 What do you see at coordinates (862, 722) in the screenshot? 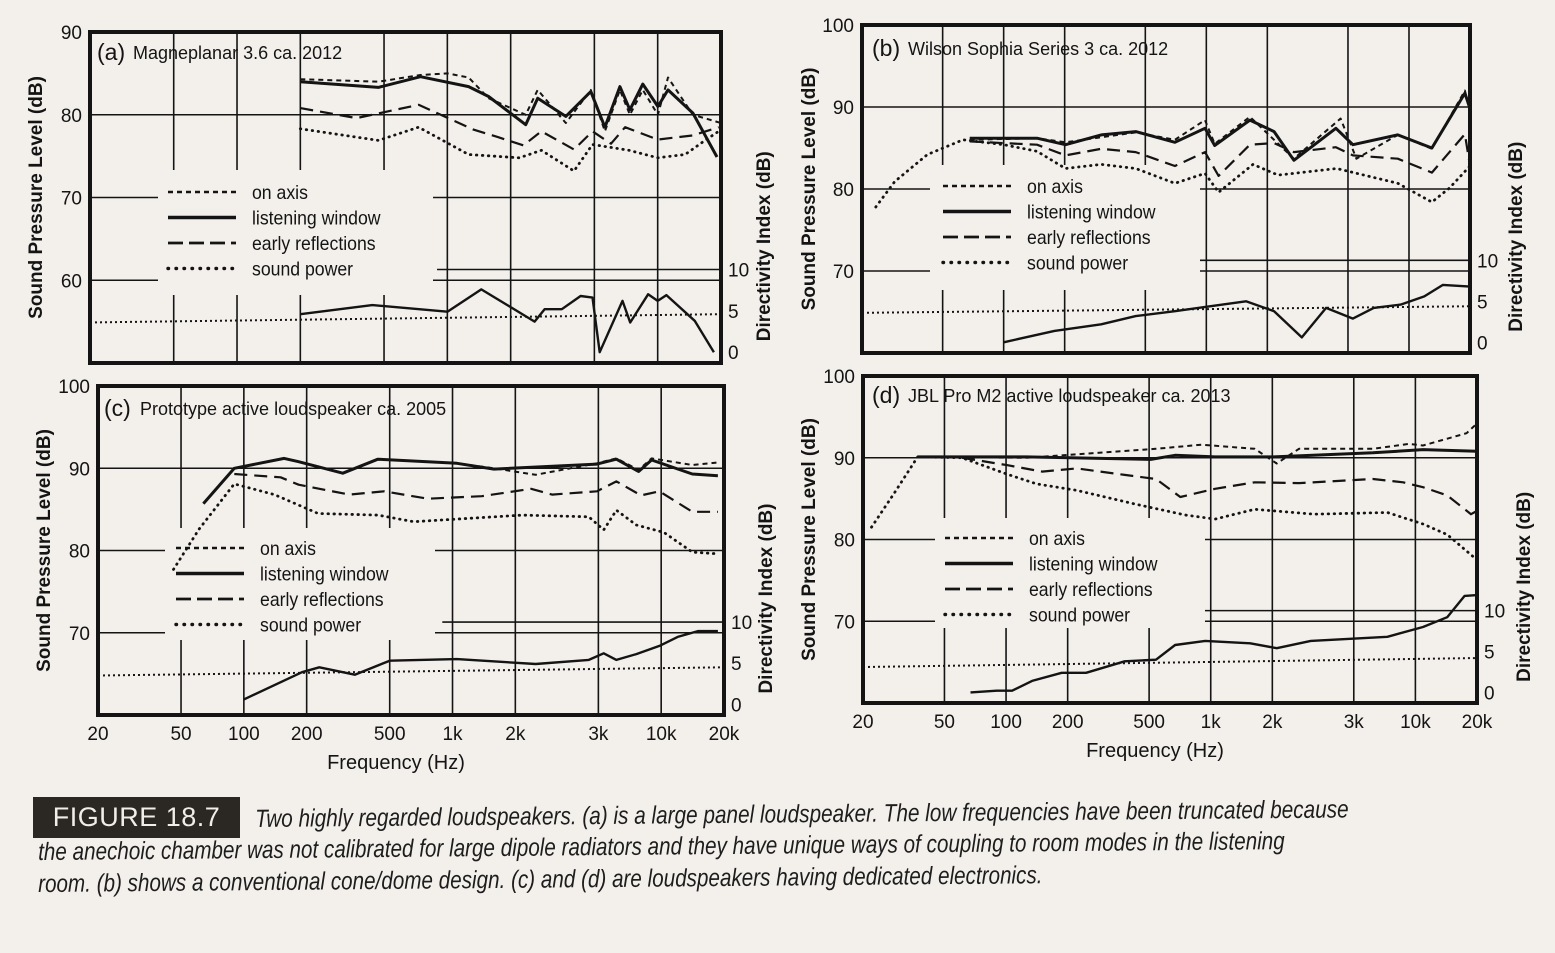
I see `x-tick-label: 20` at bounding box center [862, 722].